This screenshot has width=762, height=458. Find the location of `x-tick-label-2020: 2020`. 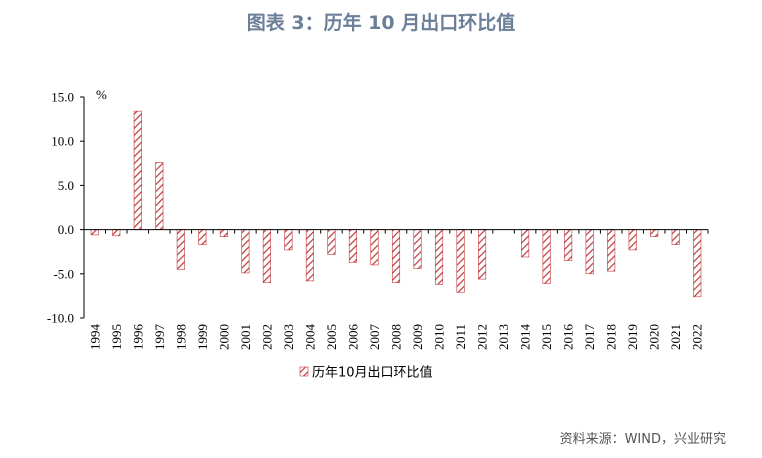

x-tick-label-2020: 2020 is located at coordinates (654, 337).